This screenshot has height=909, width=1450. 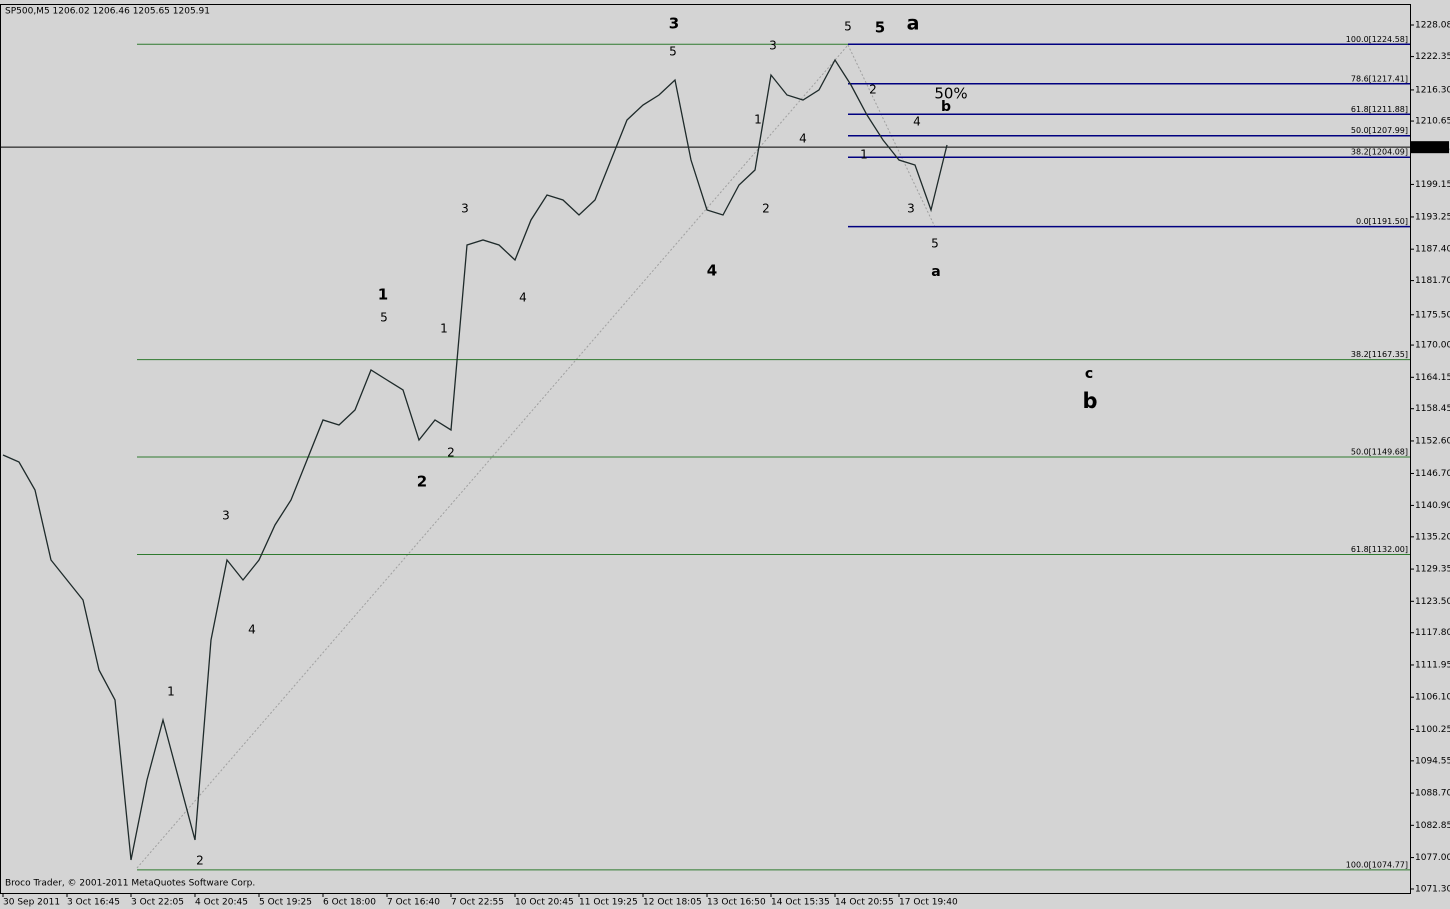 What do you see at coordinates (1432, 537) in the screenshot?
I see `y-tick-label: 1135.20` at bounding box center [1432, 537].